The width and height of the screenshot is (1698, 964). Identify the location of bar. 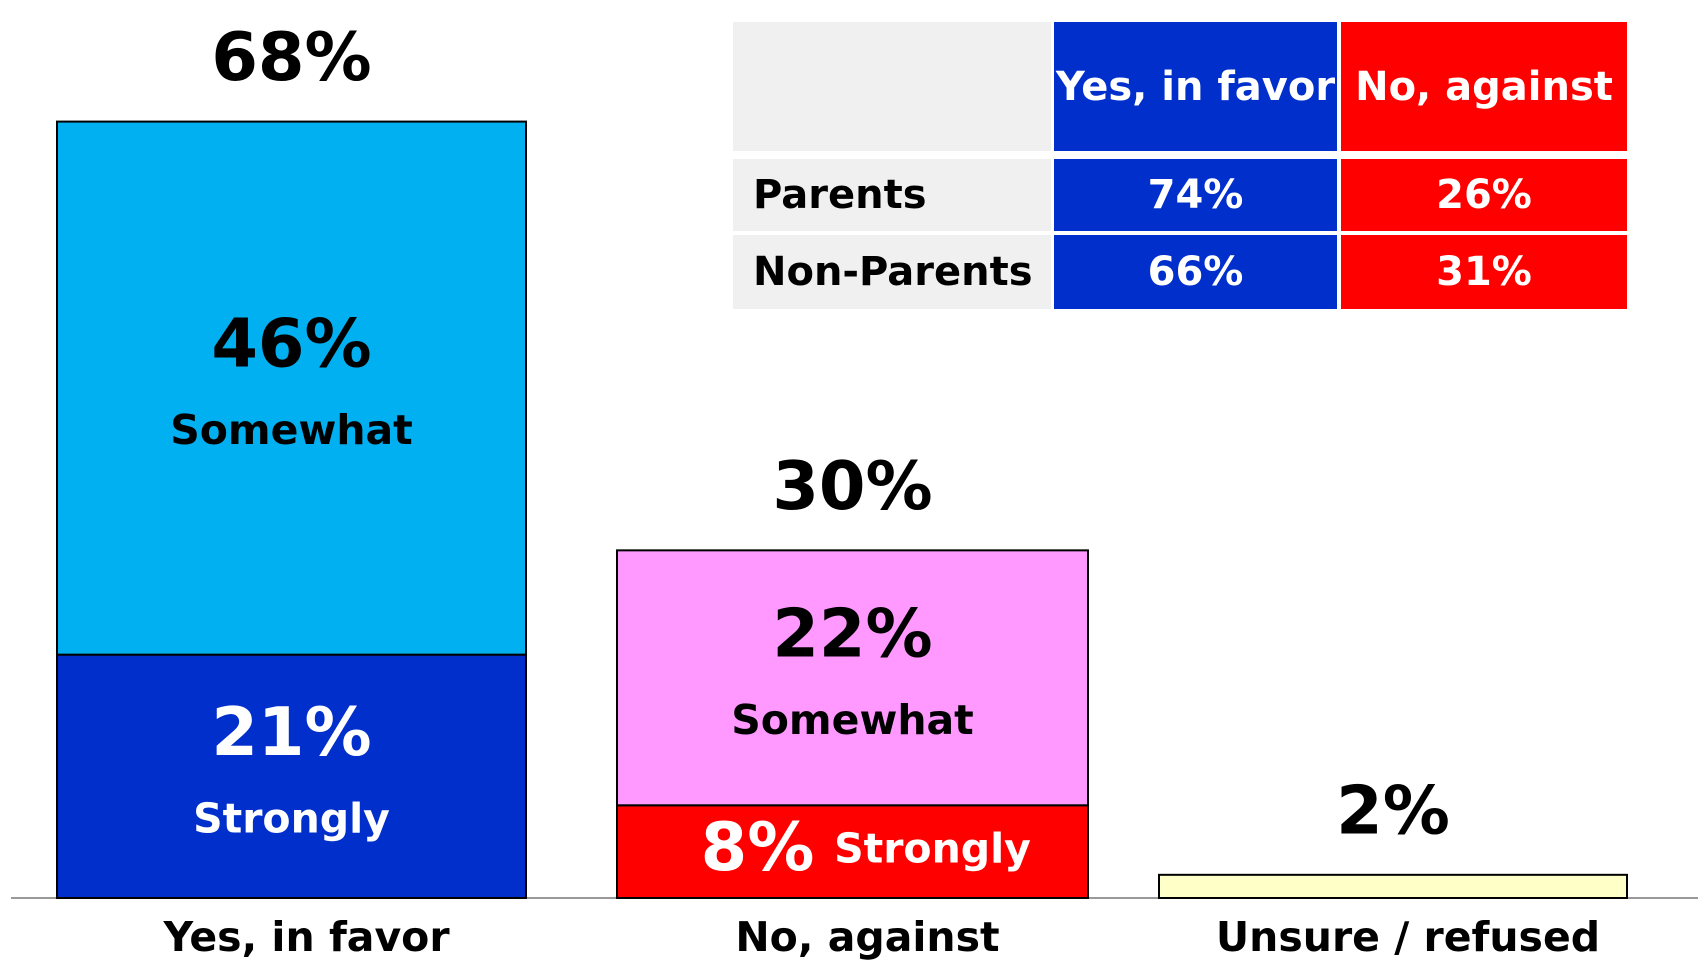
(1393, 886).